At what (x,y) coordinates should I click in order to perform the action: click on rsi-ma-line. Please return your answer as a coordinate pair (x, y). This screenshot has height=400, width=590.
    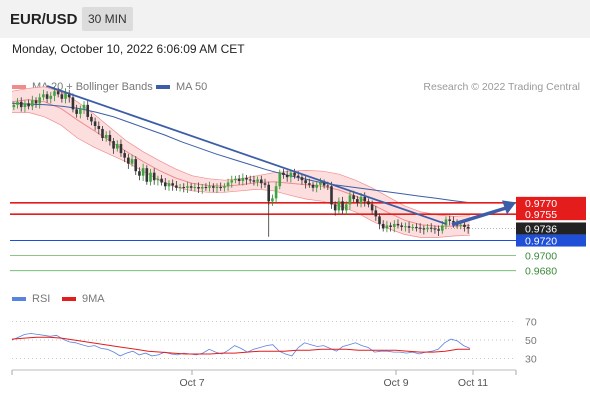
    Looking at the image, I should click on (240, 345).